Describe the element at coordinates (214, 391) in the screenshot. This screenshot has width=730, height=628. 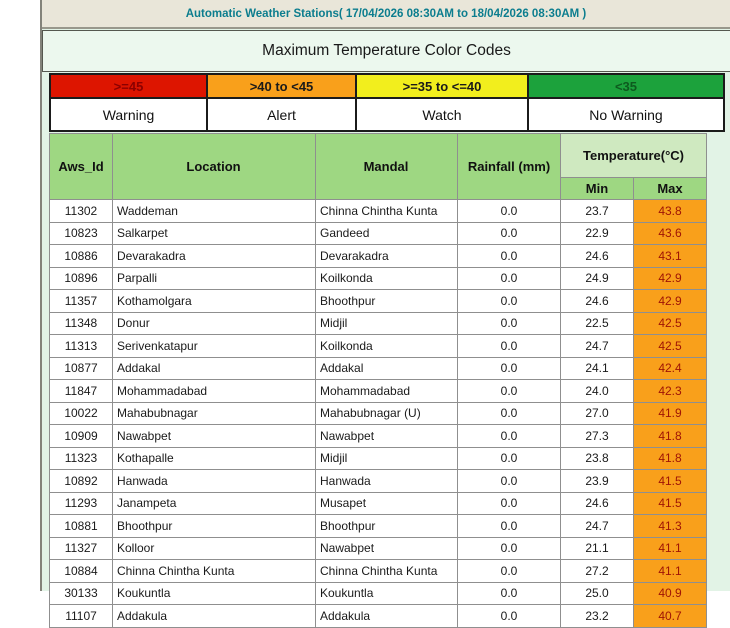
I see `cell-location: Mohammadabad` at that location.